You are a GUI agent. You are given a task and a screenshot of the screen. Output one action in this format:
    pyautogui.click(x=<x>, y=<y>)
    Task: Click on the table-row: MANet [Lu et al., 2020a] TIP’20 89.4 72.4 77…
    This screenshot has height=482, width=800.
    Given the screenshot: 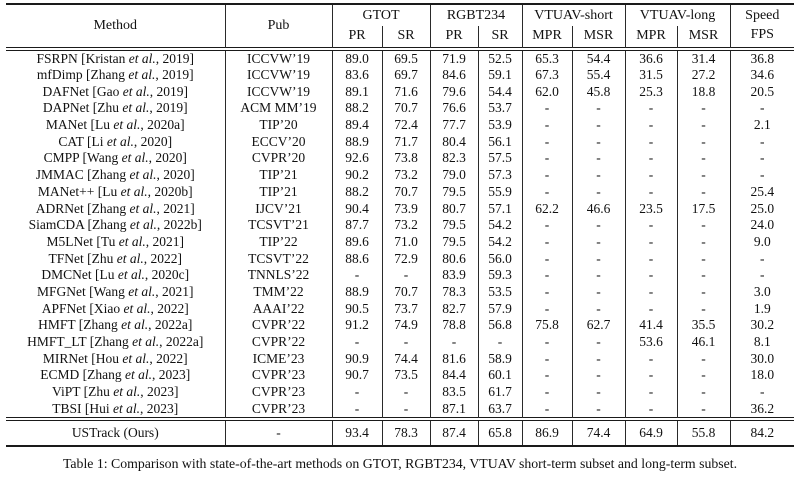 What is the action you would take?
    pyautogui.click(x=400, y=125)
    